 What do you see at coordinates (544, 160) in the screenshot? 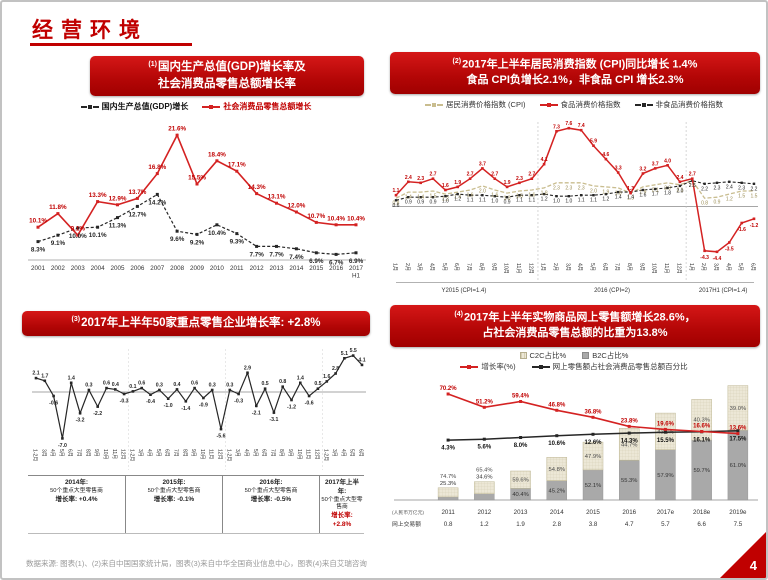
I see `svg-text: 4.1` at bounding box center [544, 160].